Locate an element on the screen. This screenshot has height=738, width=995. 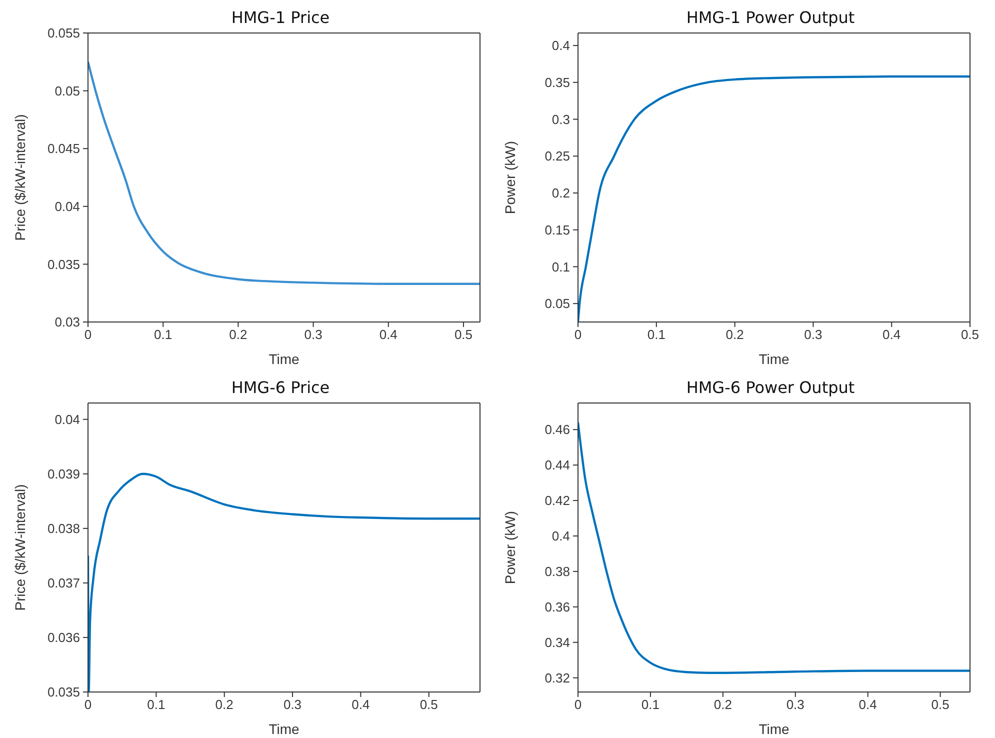
y-tick-label: 0.3 is located at coordinates (561, 119).